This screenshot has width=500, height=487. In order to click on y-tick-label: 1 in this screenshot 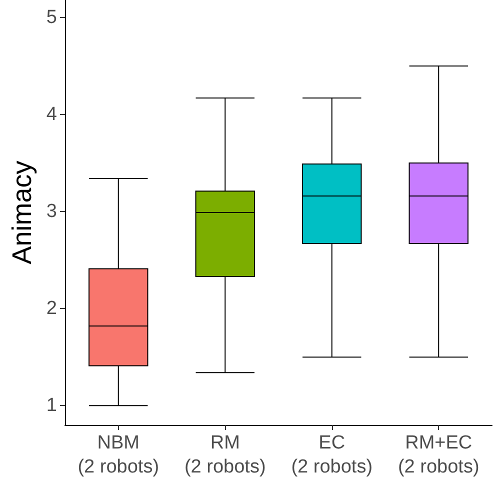, I will do `click(51, 405)`.